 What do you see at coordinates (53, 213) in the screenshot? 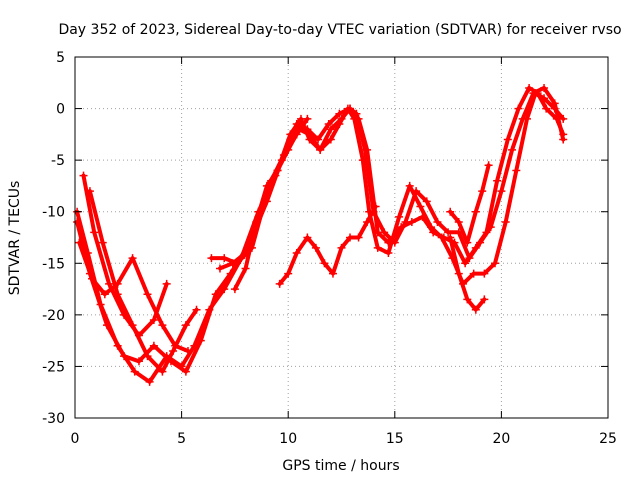
I see `y-tick-label: -10` at bounding box center [53, 213].